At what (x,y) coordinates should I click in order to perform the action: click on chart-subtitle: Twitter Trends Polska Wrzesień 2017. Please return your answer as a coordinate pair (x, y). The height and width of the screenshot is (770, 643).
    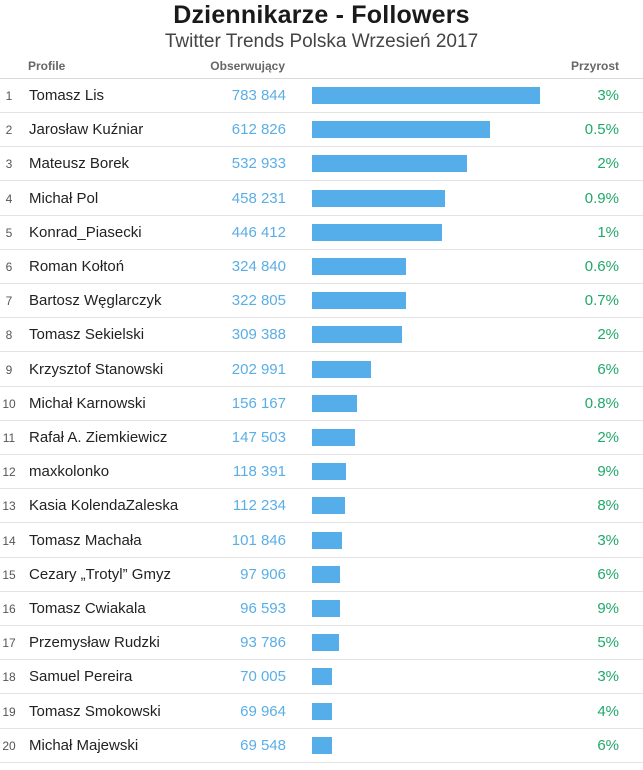
    Looking at the image, I should click on (321, 41).